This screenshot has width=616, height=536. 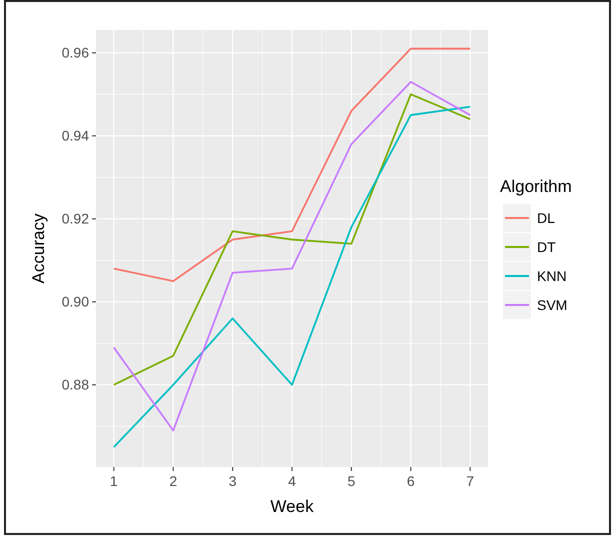 I want to click on x-tick-label: 6, so click(x=410, y=481).